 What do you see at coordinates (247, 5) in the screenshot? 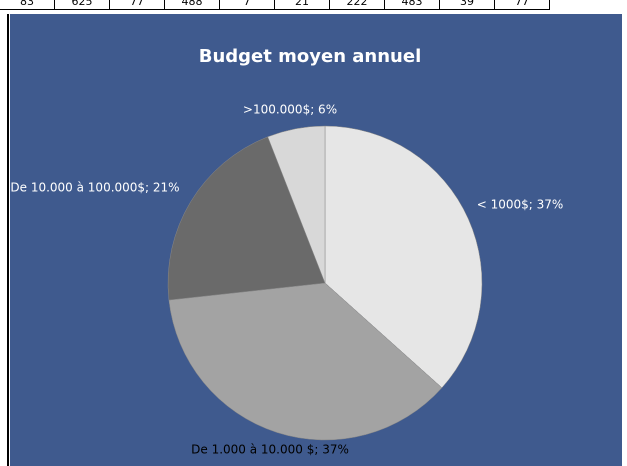
I see `sheet-cell: 7` at bounding box center [247, 5].